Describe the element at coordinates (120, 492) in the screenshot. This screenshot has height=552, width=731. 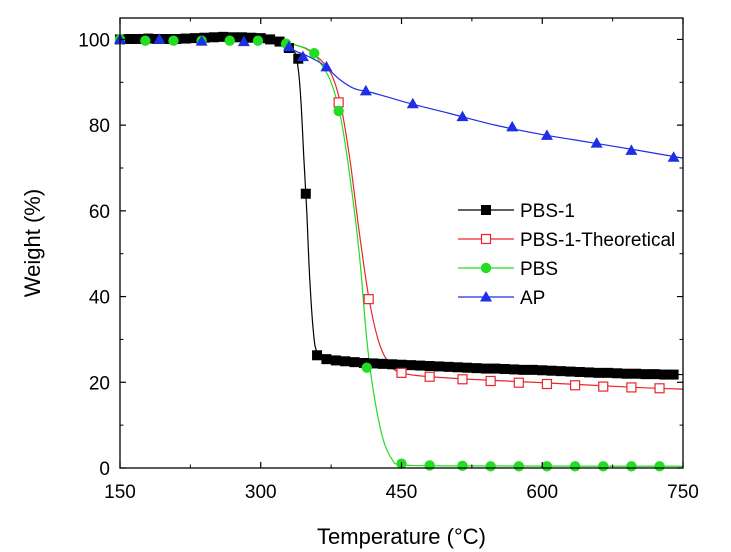
I see `x-tick-label: 150` at that location.